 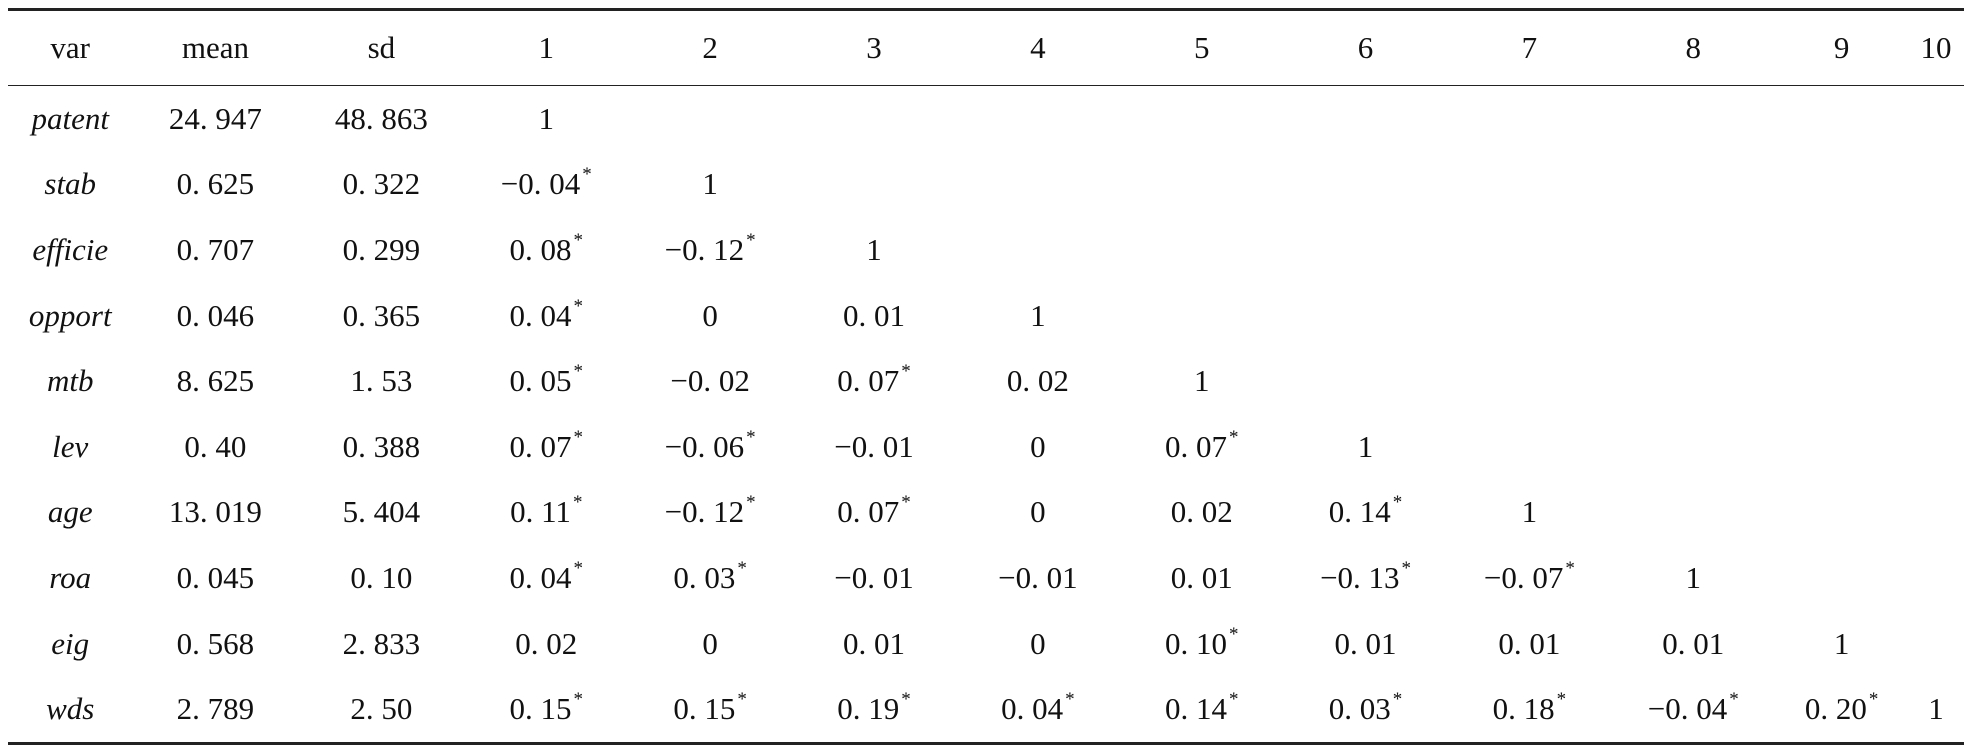 I want to click on column-header: 4, so click(x=1038, y=47).